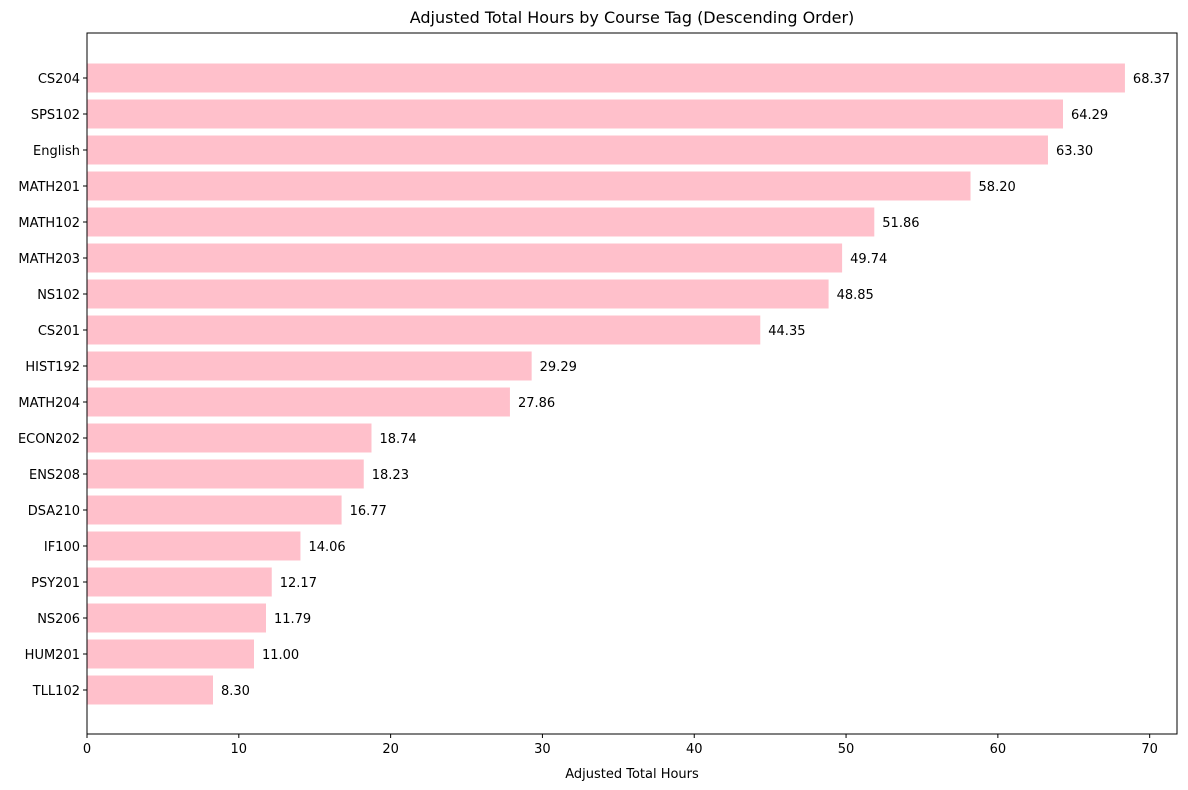 The image size is (1188, 790). What do you see at coordinates (58, 295) in the screenshot?
I see `y-tick-label-ns102: NS102` at bounding box center [58, 295].